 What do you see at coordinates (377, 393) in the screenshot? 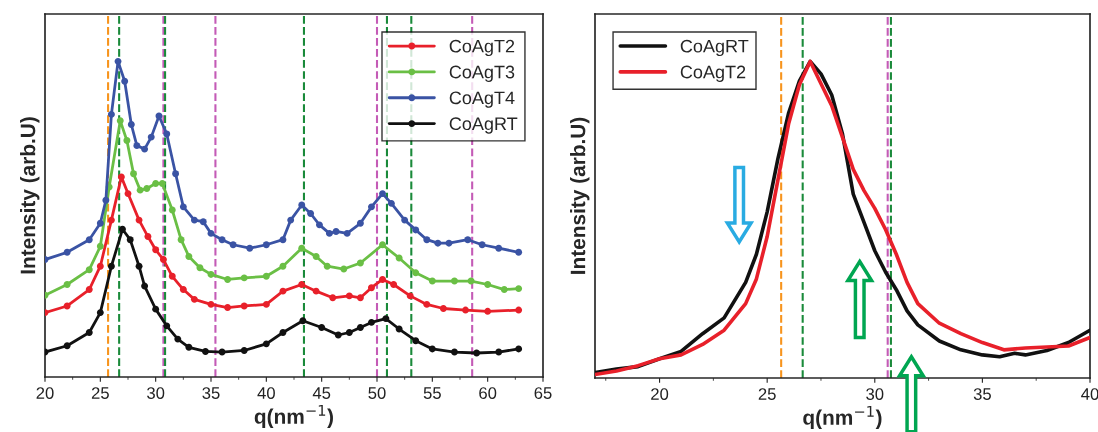
I see `x-tick-label: 50` at bounding box center [377, 393].